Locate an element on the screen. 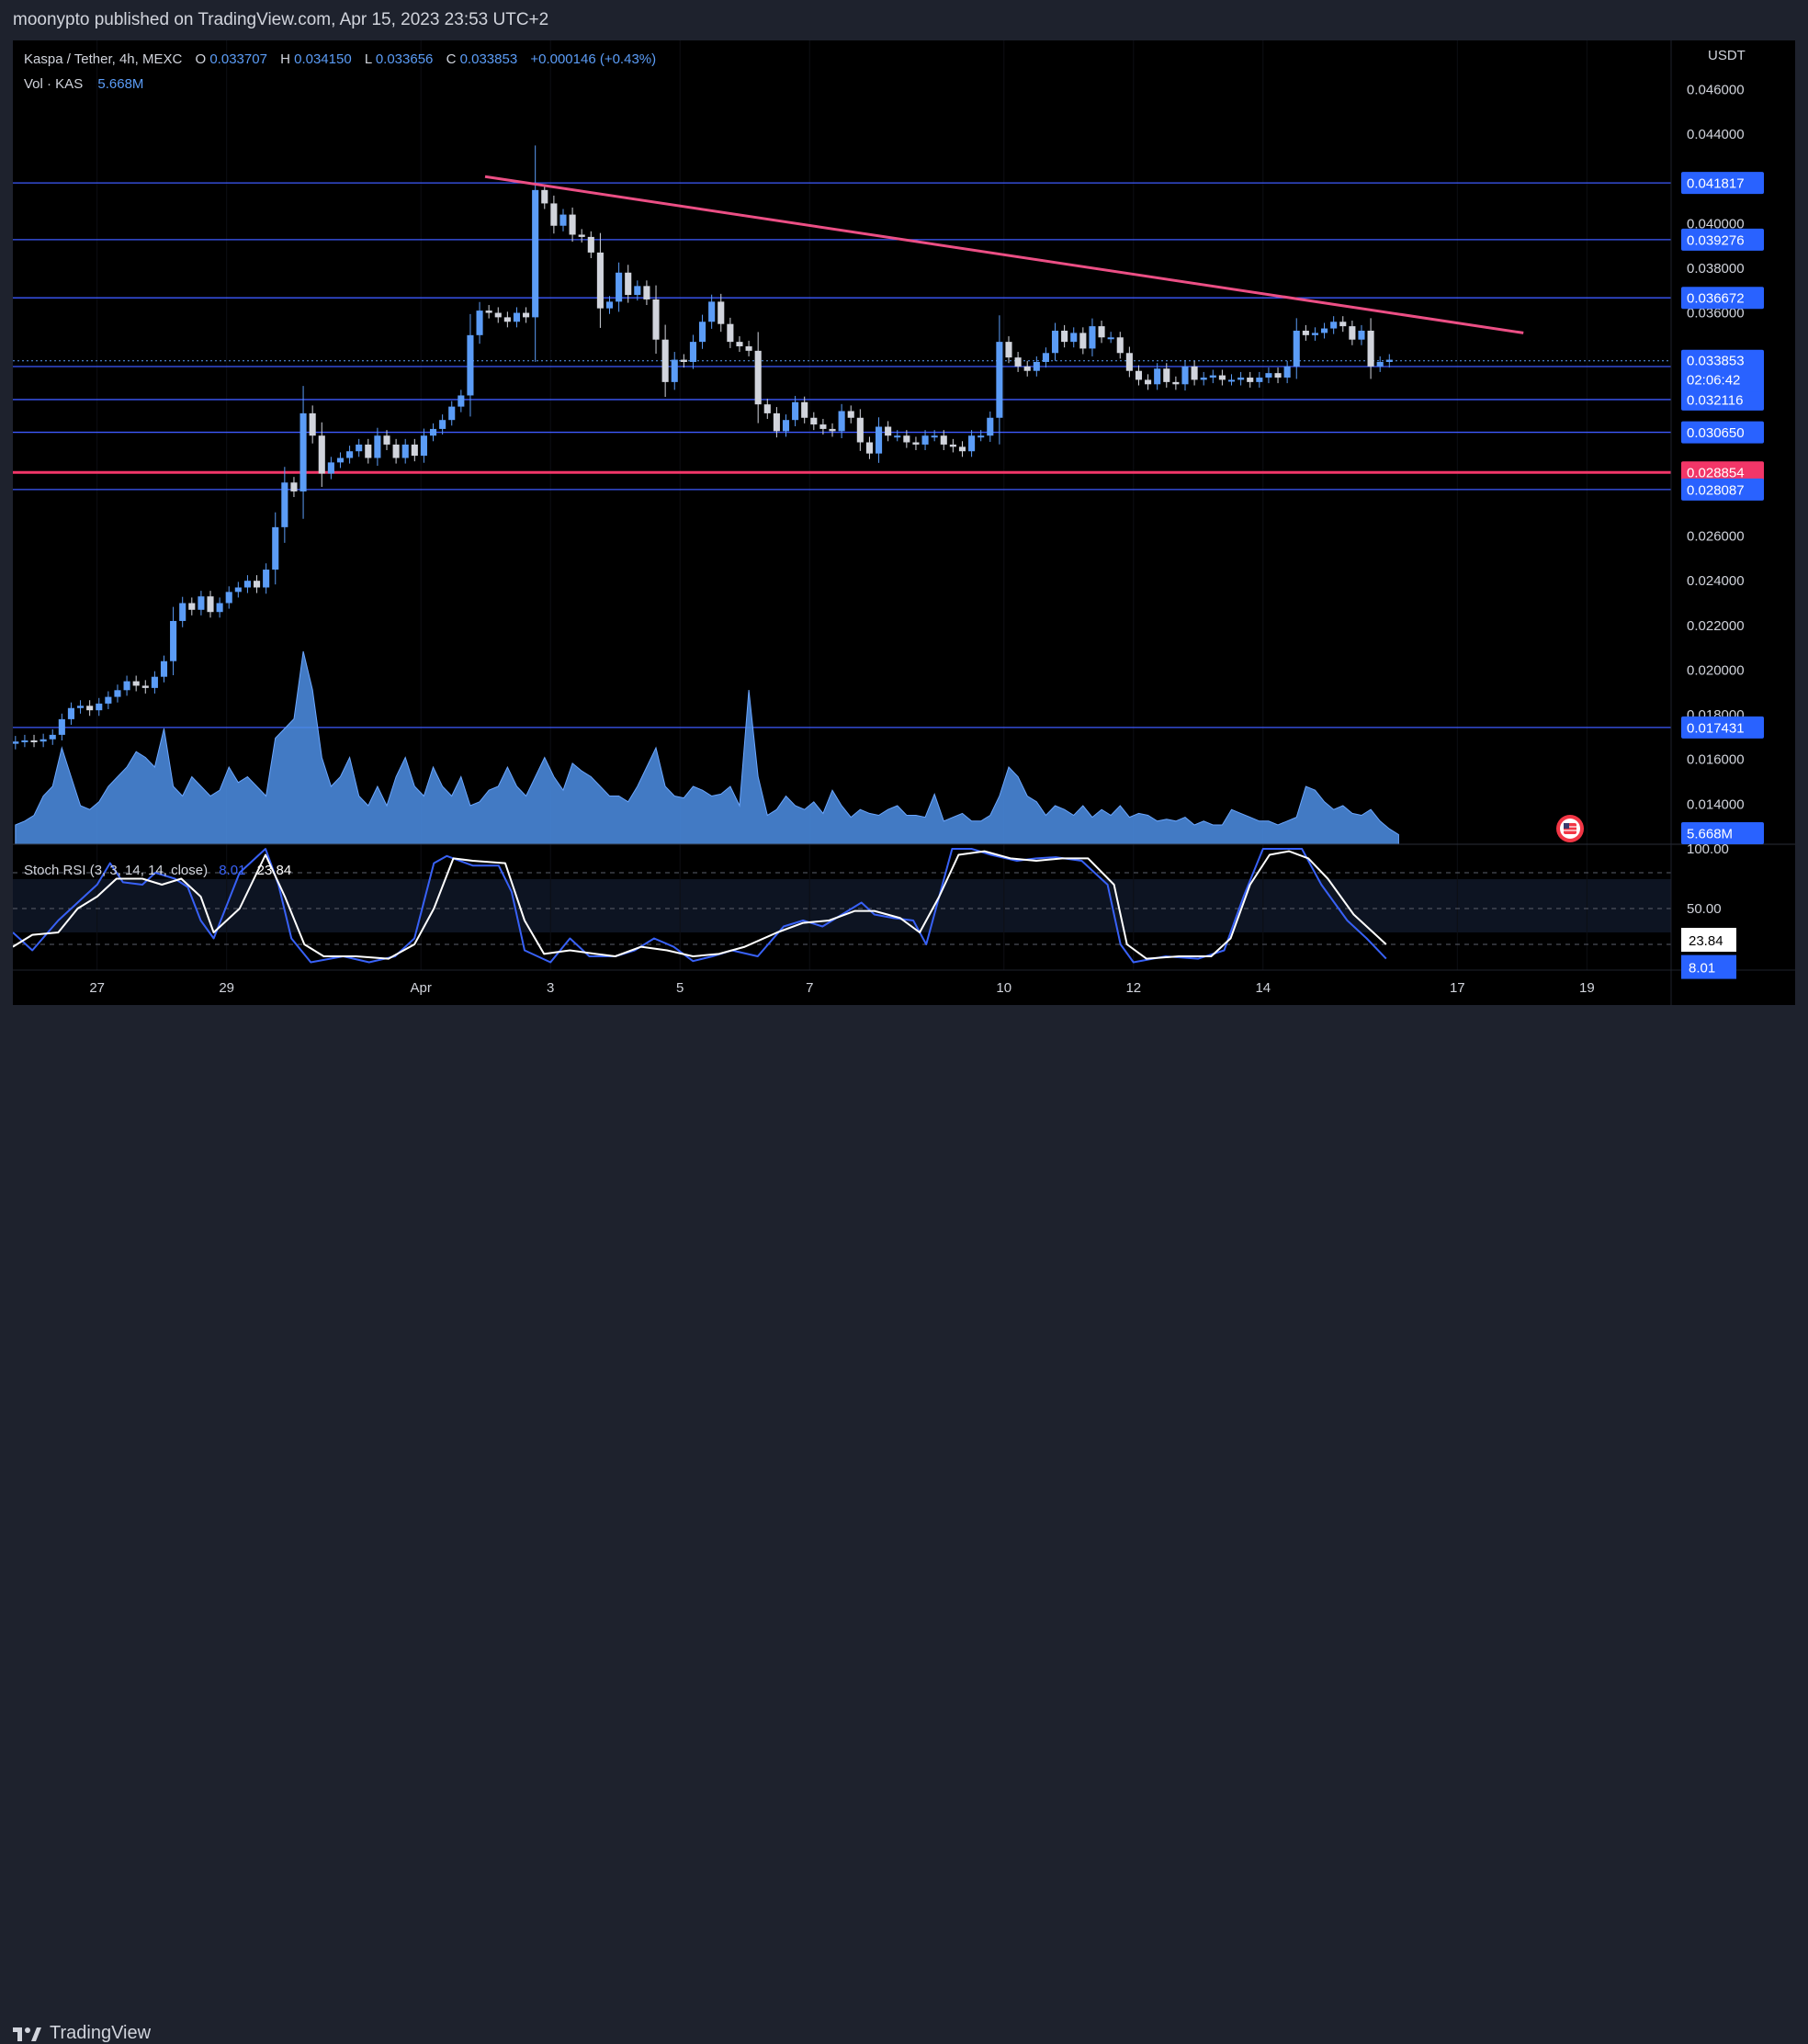  level-price-label: 0.041817 is located at coordinates (1722, 183).